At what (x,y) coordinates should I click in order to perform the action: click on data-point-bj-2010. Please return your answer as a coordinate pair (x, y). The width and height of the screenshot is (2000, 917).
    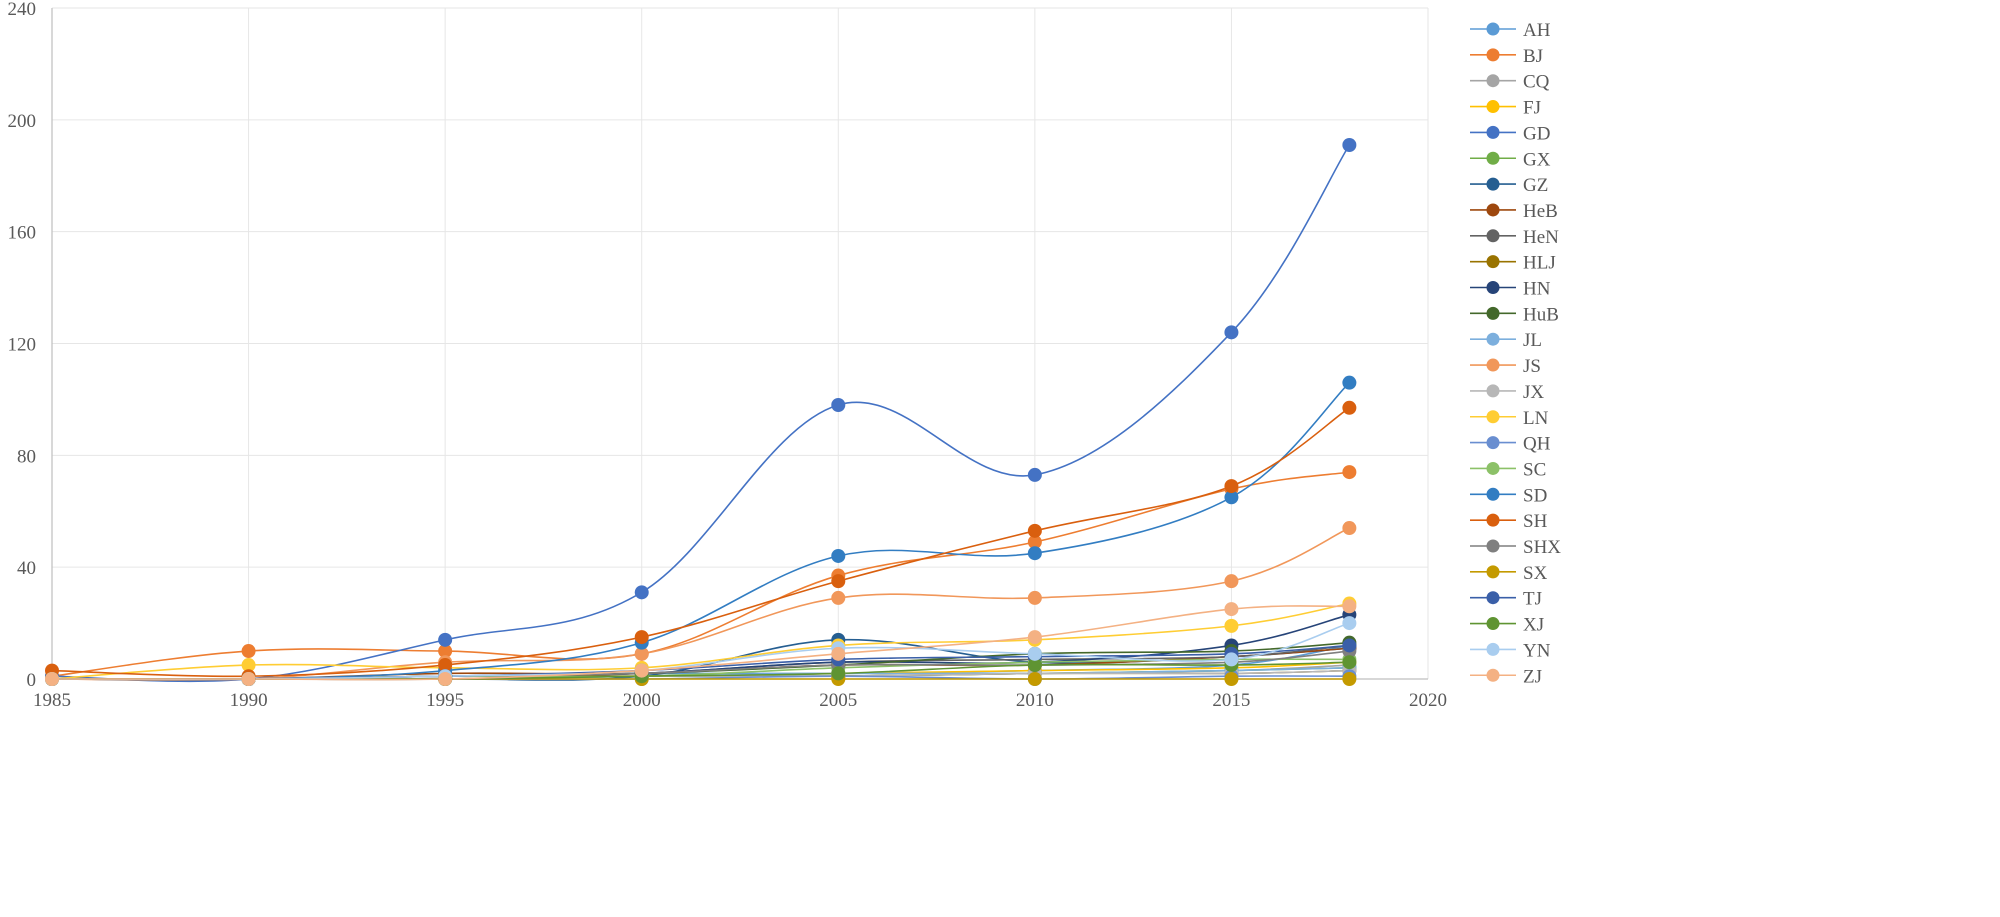
    Looking at the image, I should click on (1034, 542).